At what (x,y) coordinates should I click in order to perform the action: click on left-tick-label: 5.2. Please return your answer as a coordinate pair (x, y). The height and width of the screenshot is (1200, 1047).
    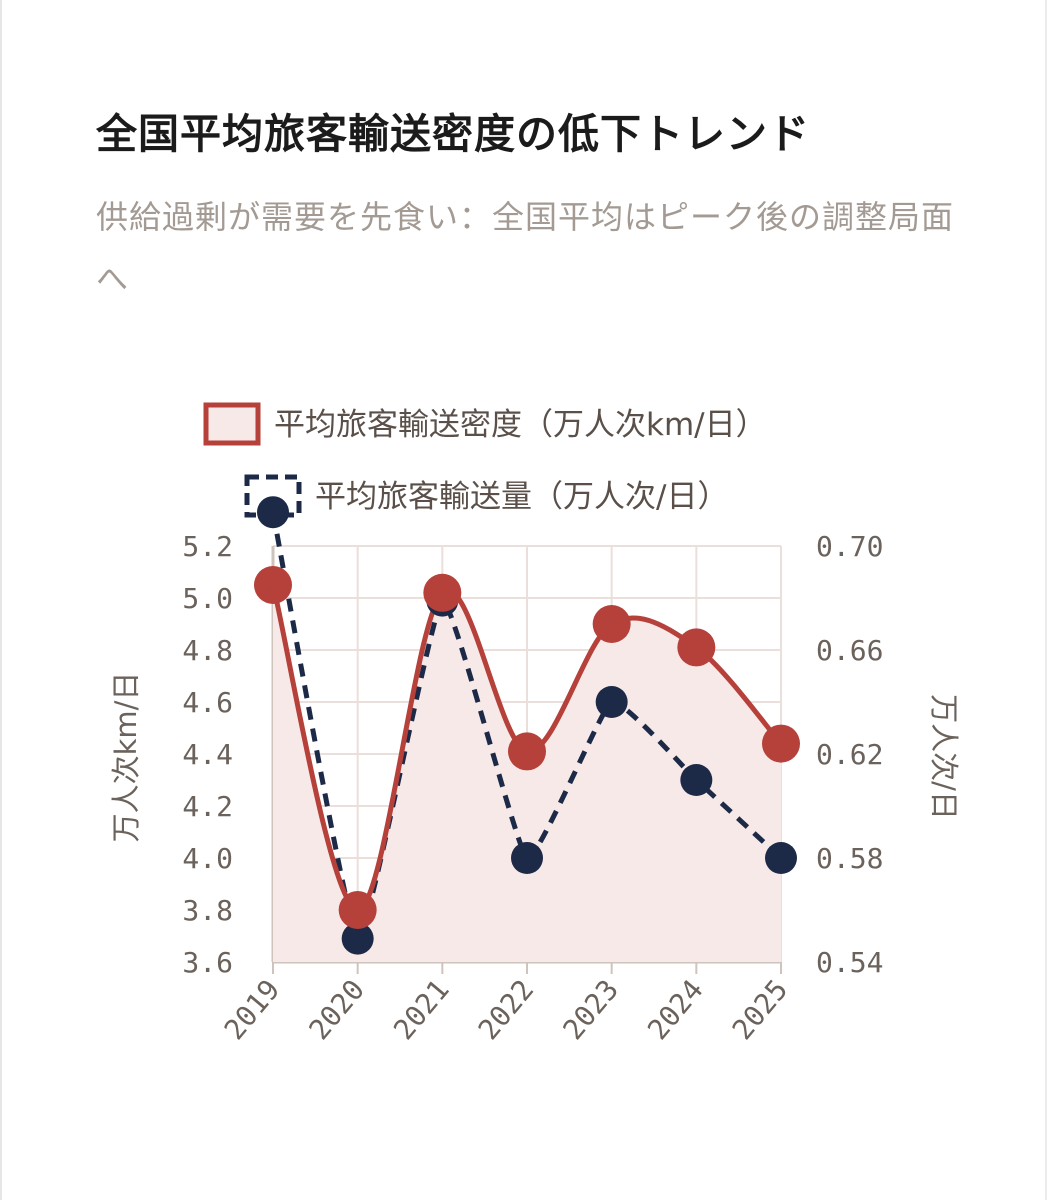
    Looking at the image, I should click on (207, 546).